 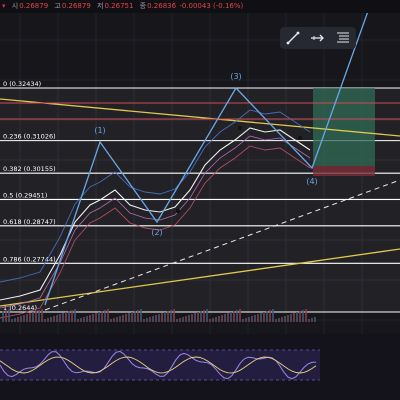 What do you see at coordinates (344, 127) in the screenshot?
I see `target-zone` at bounding box center [344, 127].